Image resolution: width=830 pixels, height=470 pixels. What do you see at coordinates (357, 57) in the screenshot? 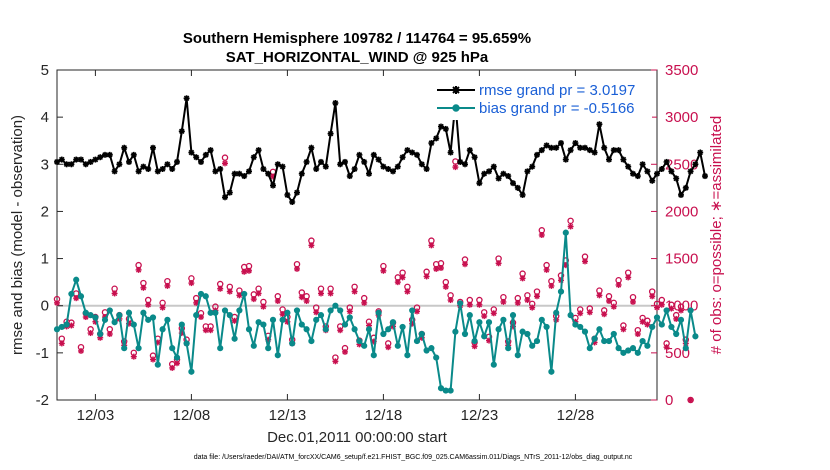
I see `chart-title-line2: SAT_HORIZONTAL_WIND @ 925 hPa` at bounding box center [357, 57].